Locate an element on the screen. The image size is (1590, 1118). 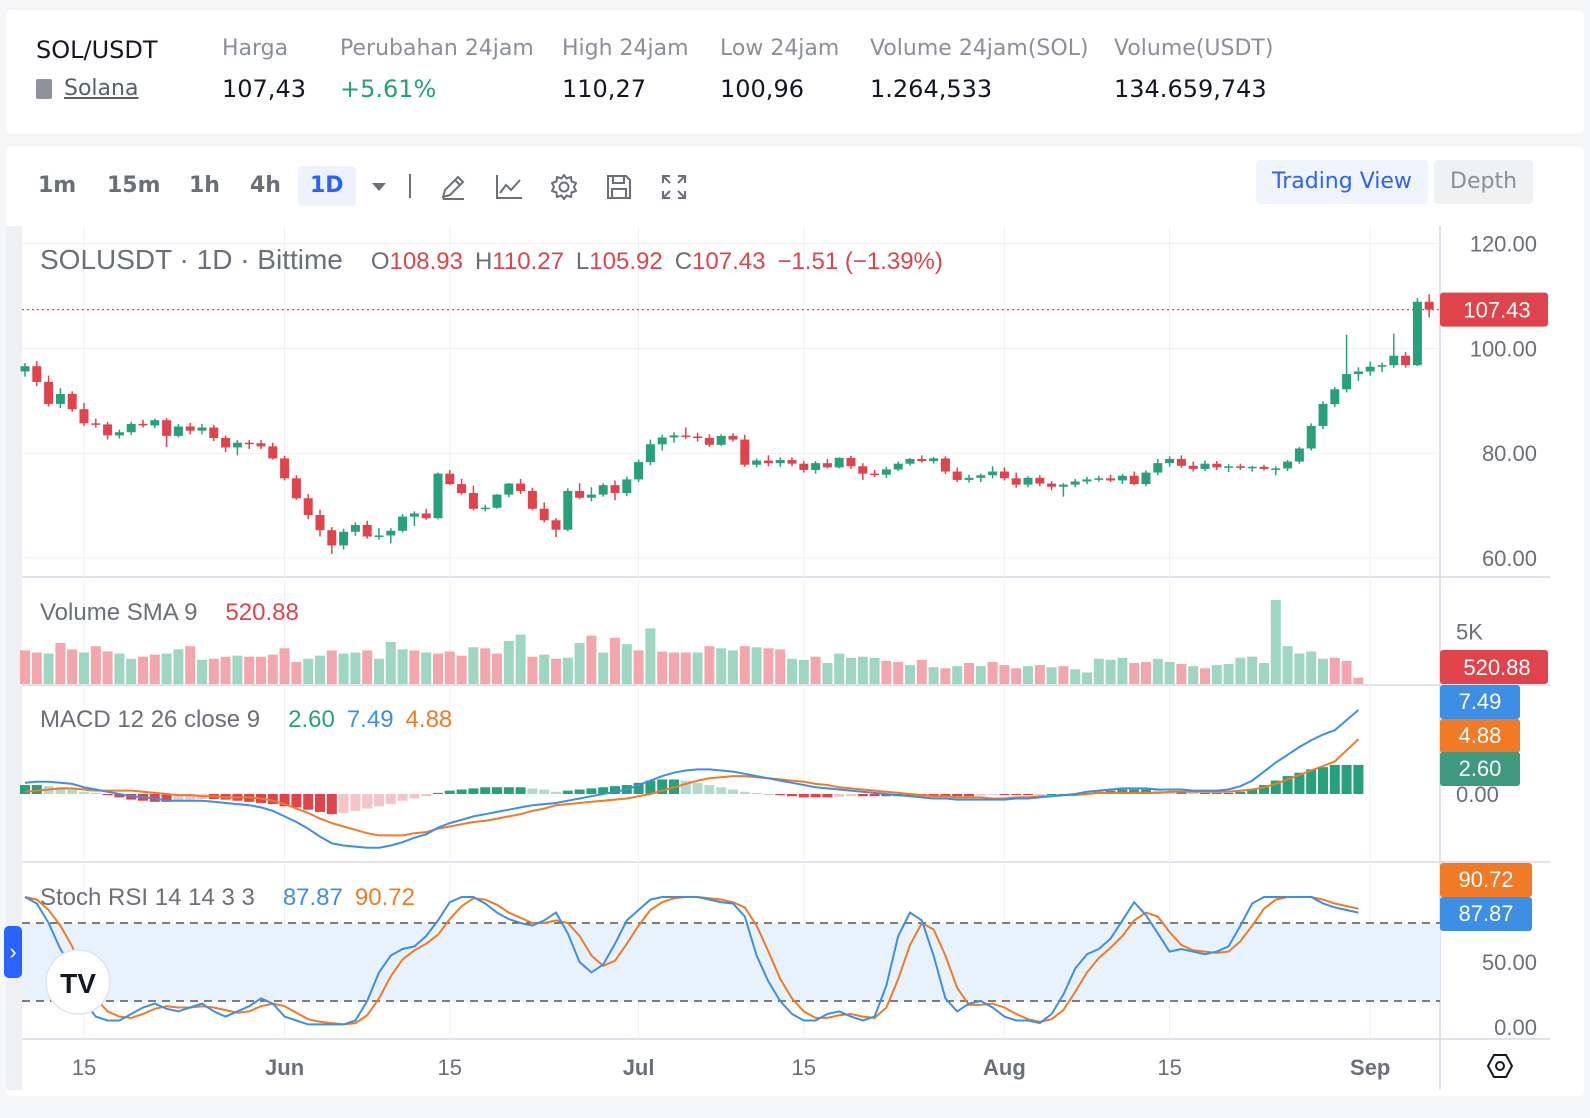
timeframe-1m: 1m is located at coordinates (57, 185).